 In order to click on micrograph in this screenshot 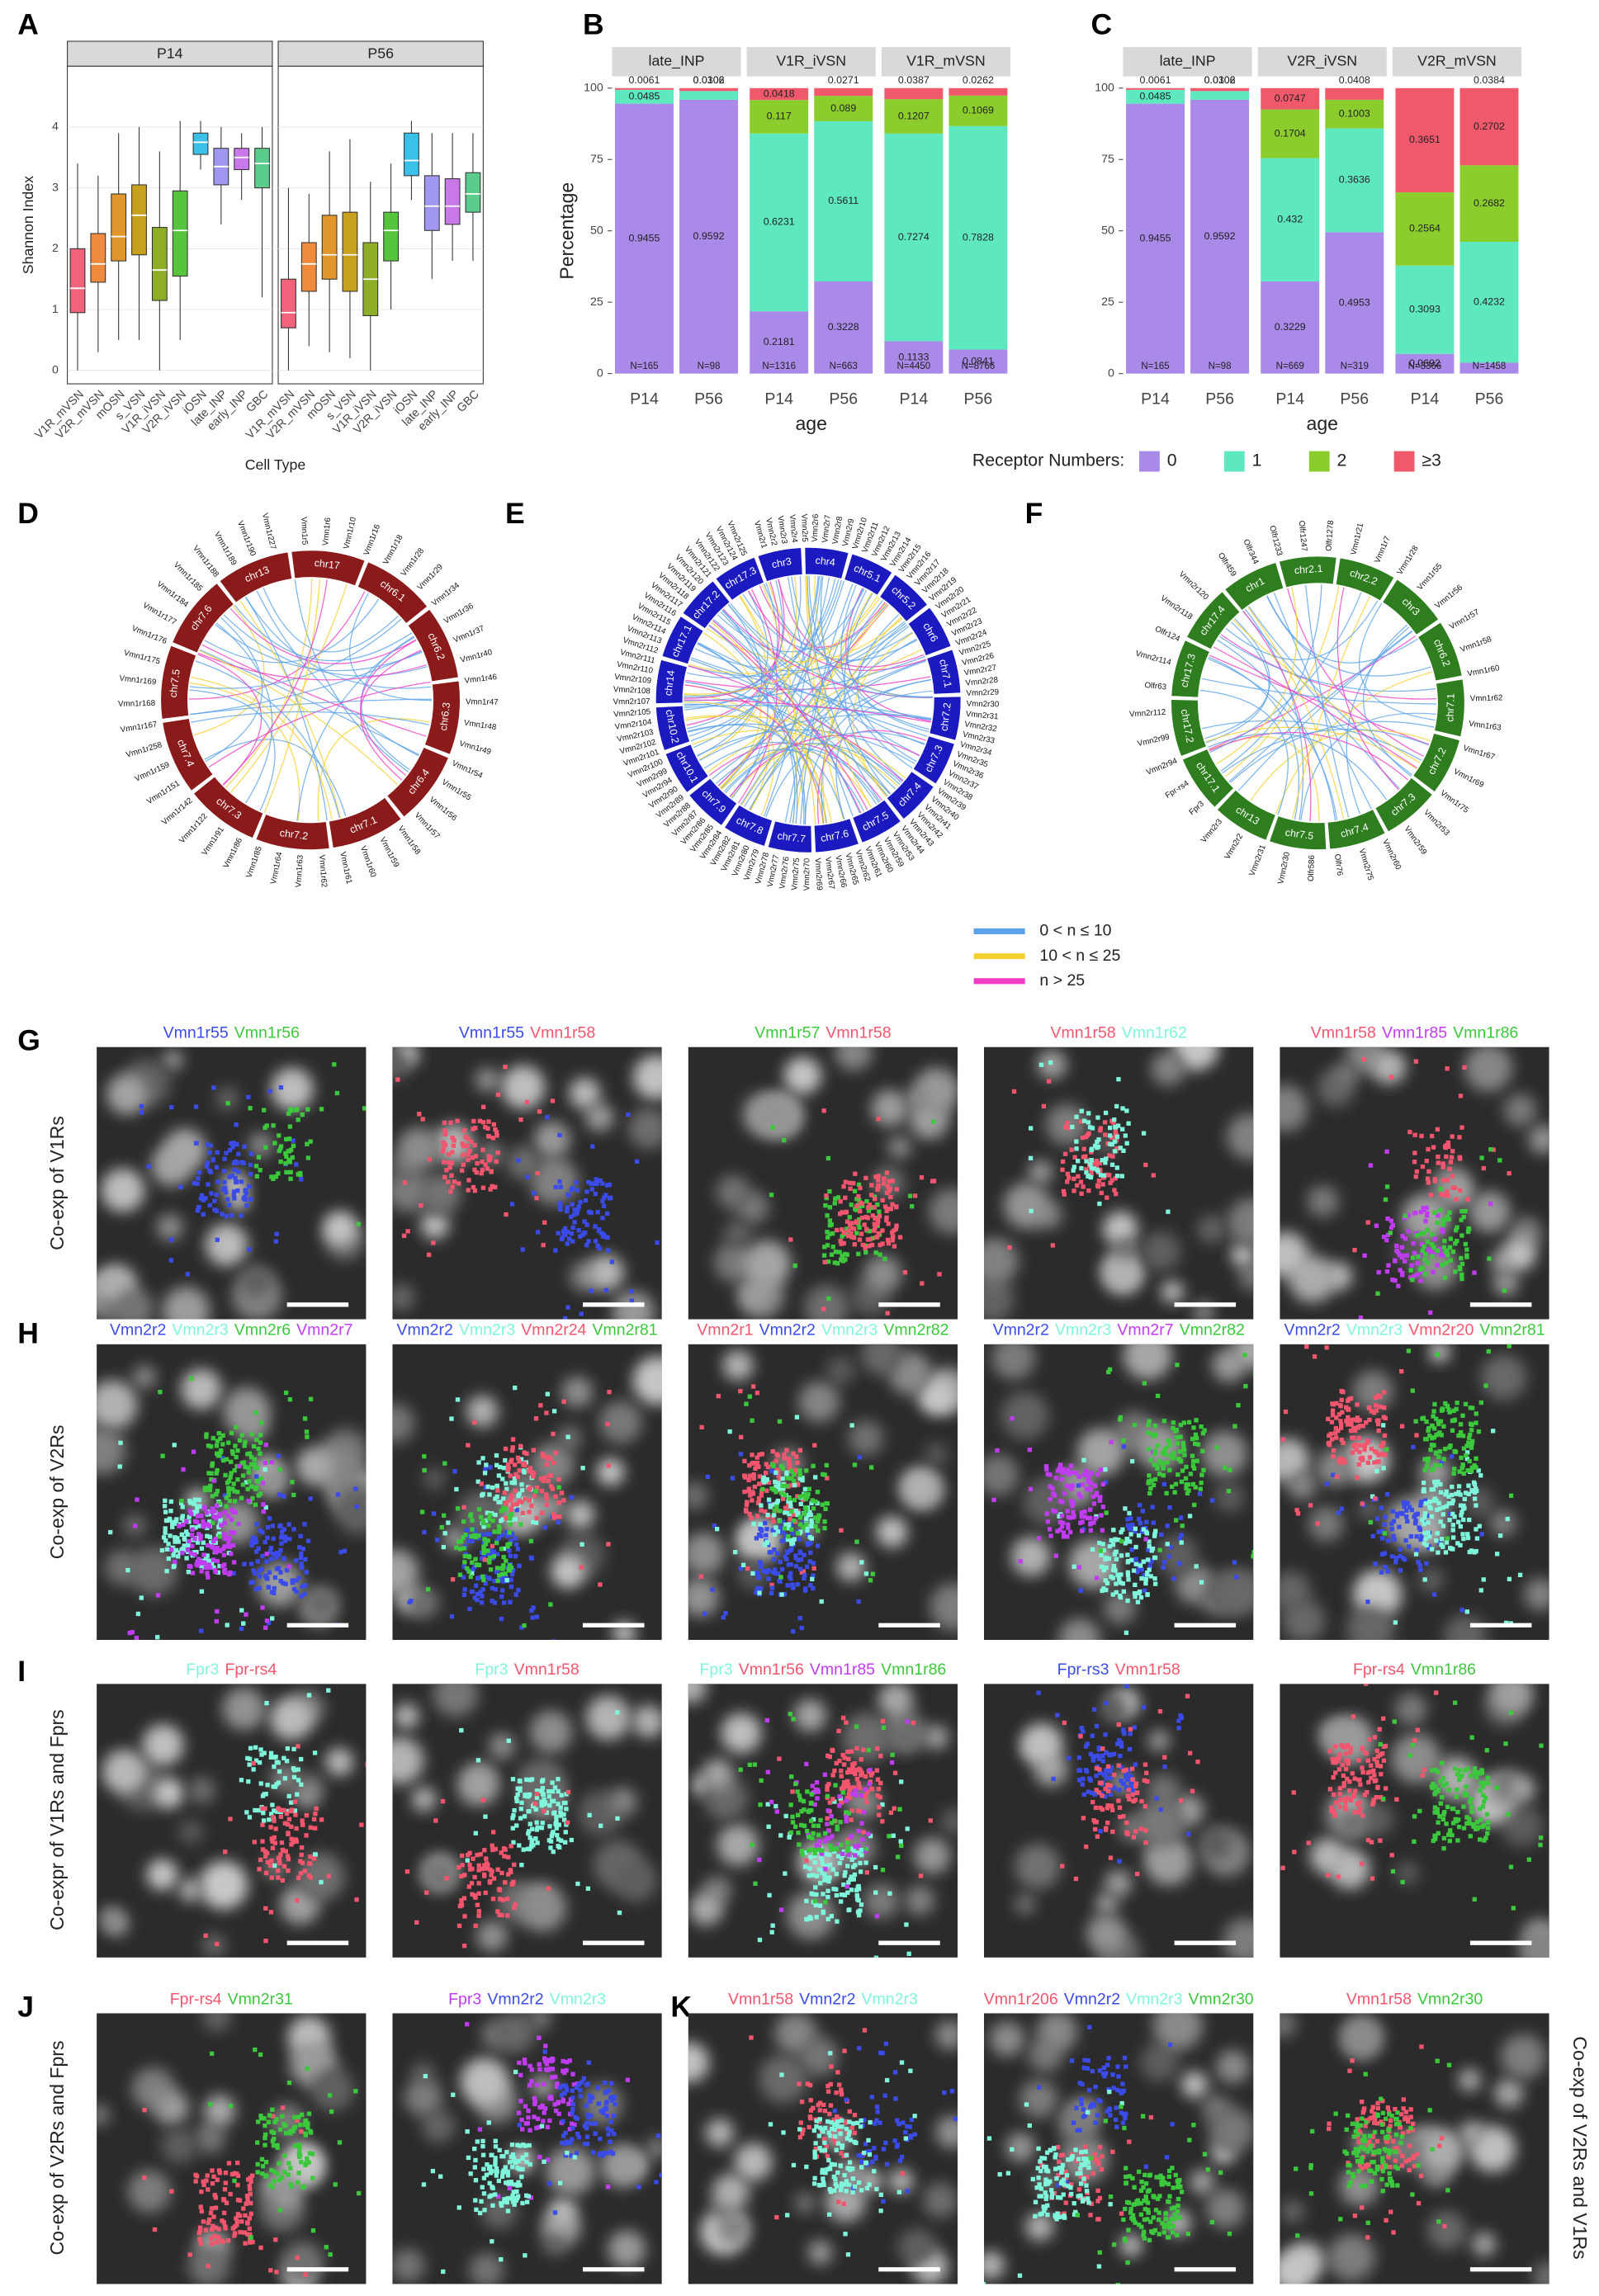, I will do `click(230, 1503)`.